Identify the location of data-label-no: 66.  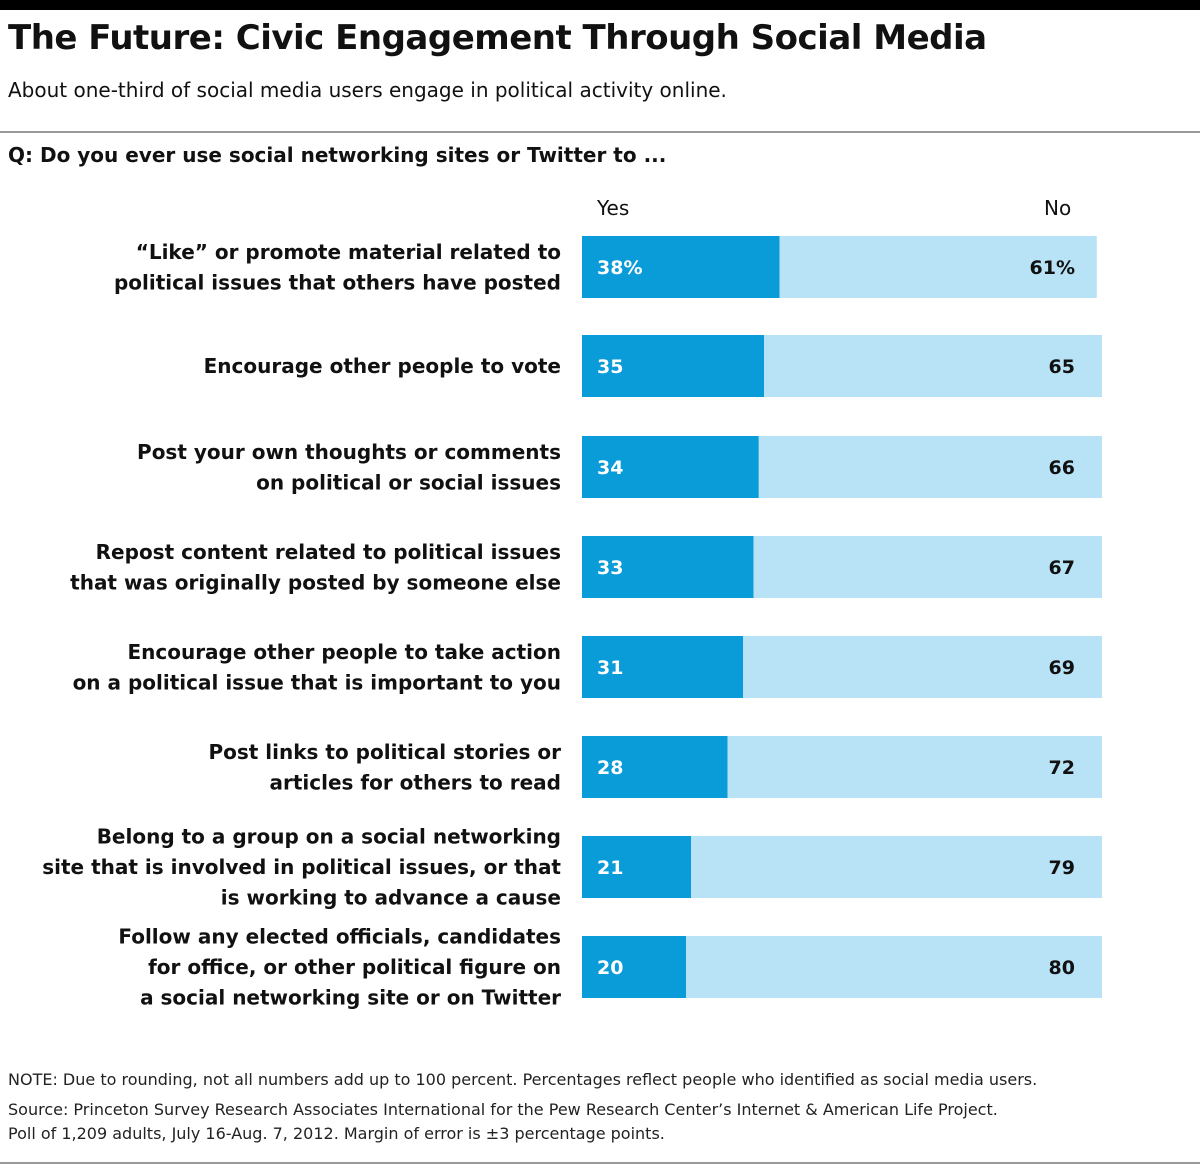
(1062, 468).